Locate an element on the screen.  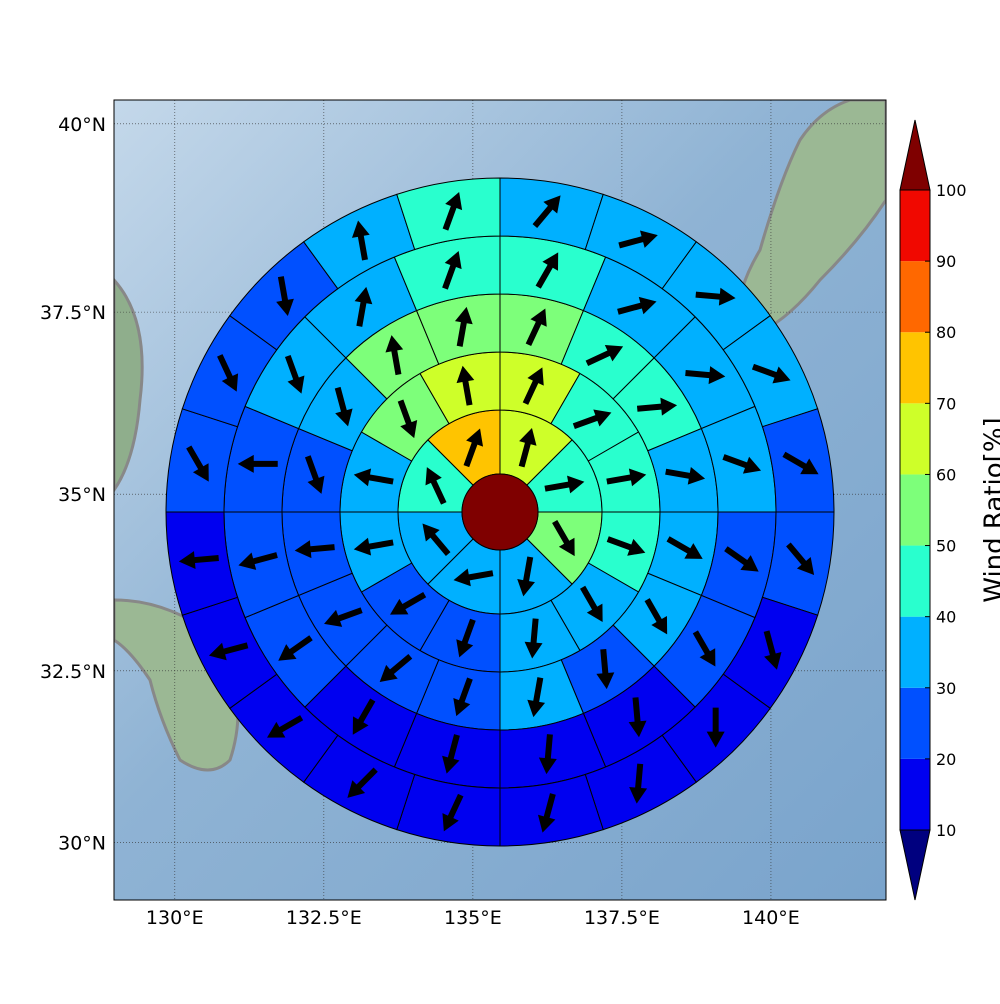
colorbar-tick-label: 30 is located at coordinates (946, 688).